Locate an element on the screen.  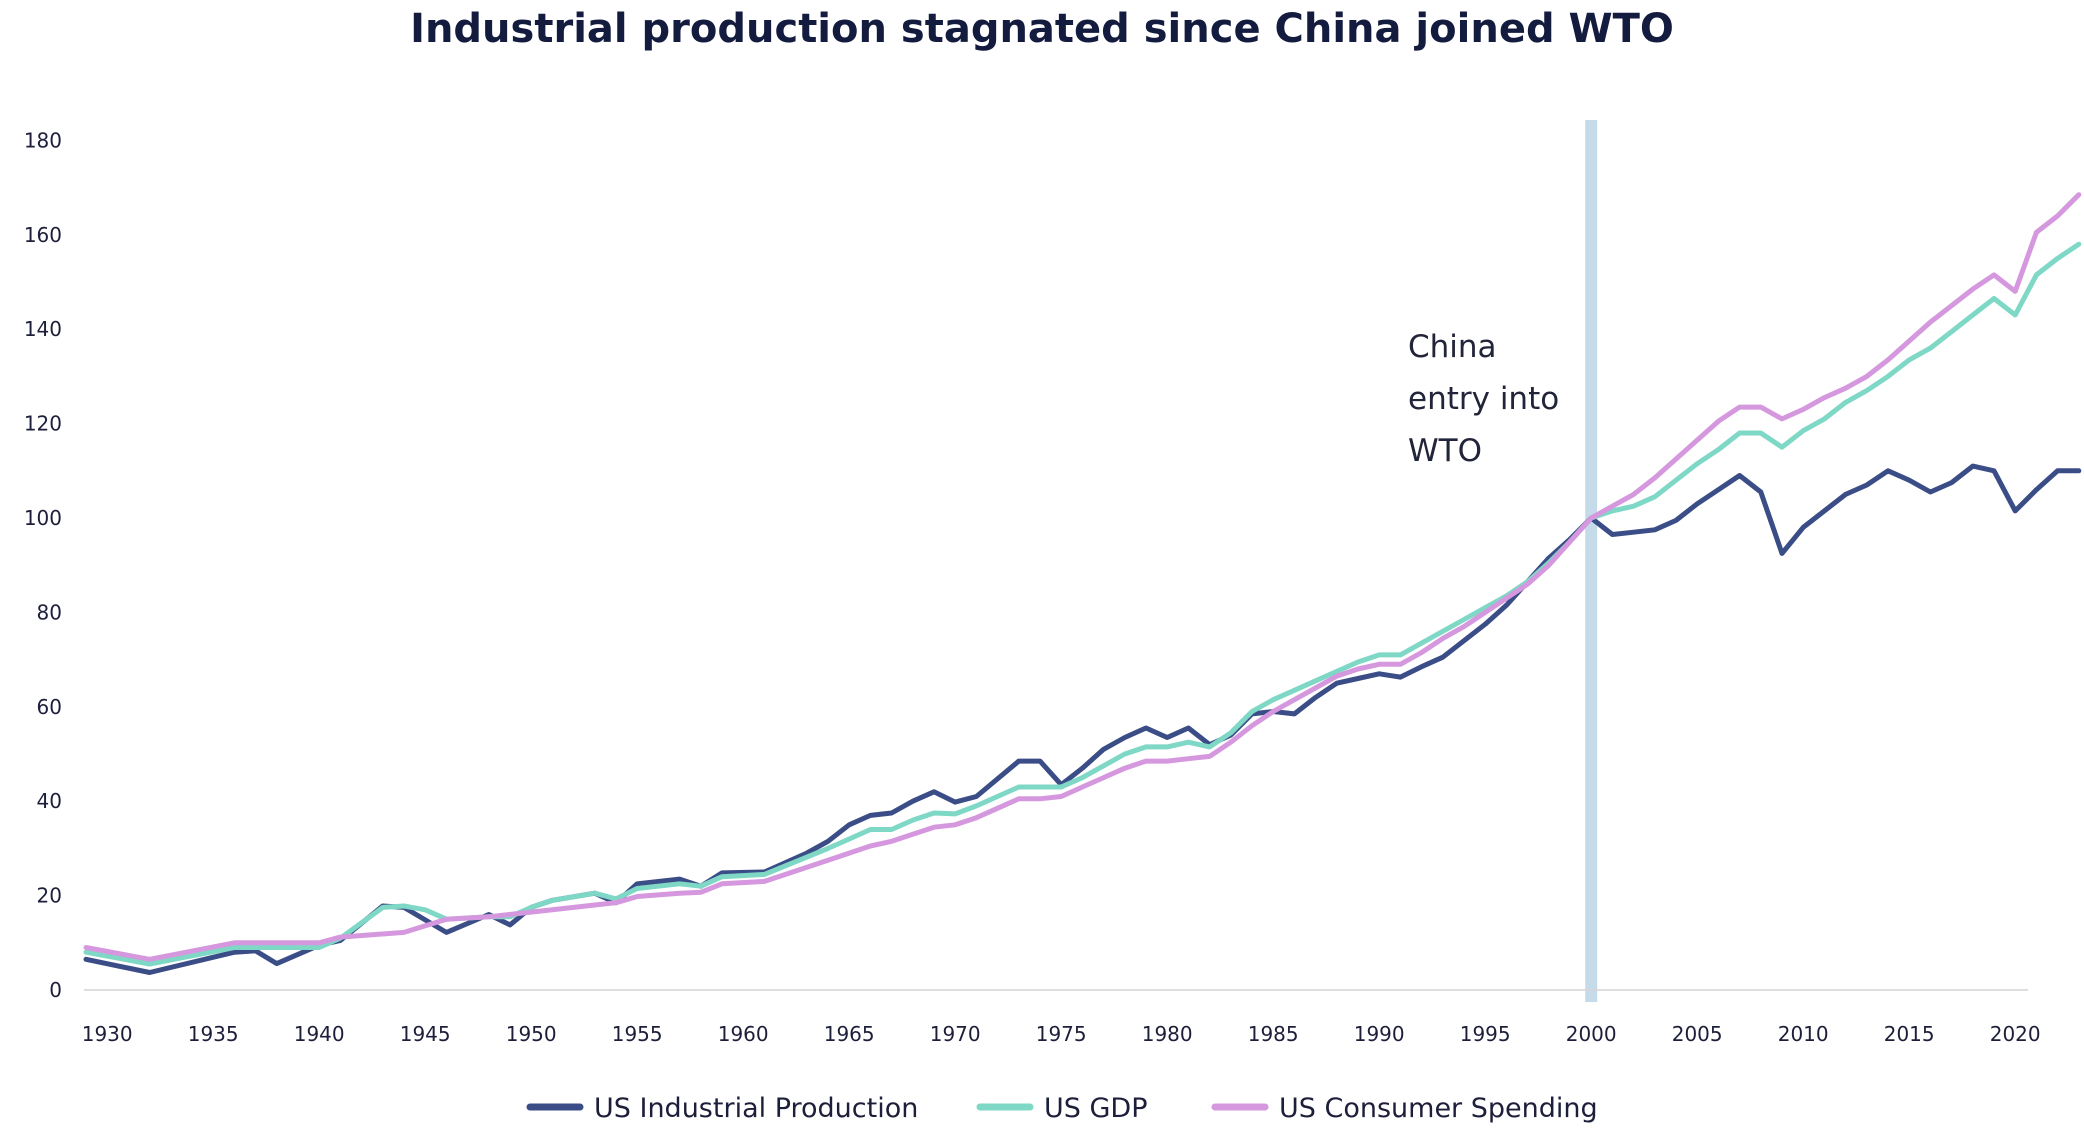
x-tick-label: 1945 is located at coordinates (425, 1034).